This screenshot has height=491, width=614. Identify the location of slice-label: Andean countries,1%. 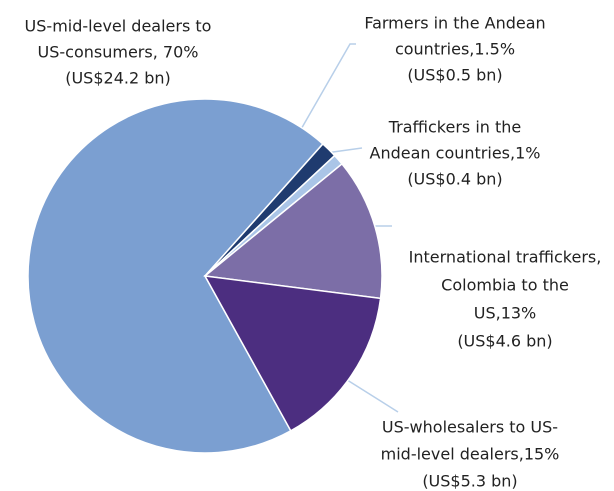
(455, 153).